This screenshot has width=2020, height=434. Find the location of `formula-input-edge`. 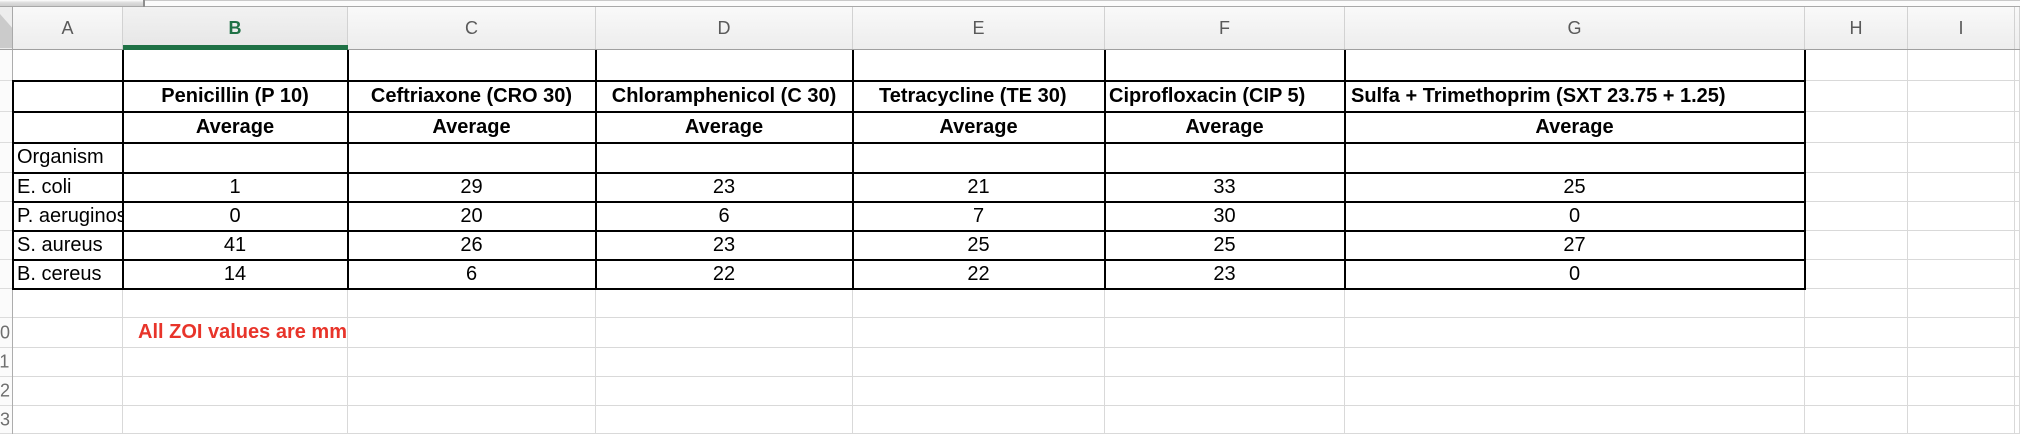

formula-input-edge is located at coordinates (1082, 3).